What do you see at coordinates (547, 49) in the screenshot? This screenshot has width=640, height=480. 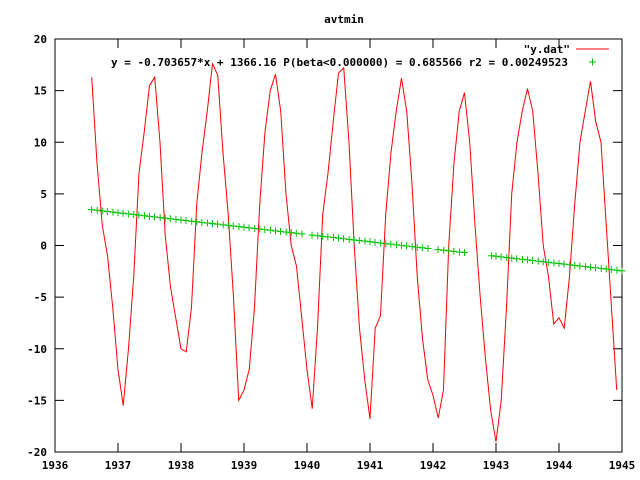 I see `legend-label-data: "y.dat"` at bounding box center [547, 49].